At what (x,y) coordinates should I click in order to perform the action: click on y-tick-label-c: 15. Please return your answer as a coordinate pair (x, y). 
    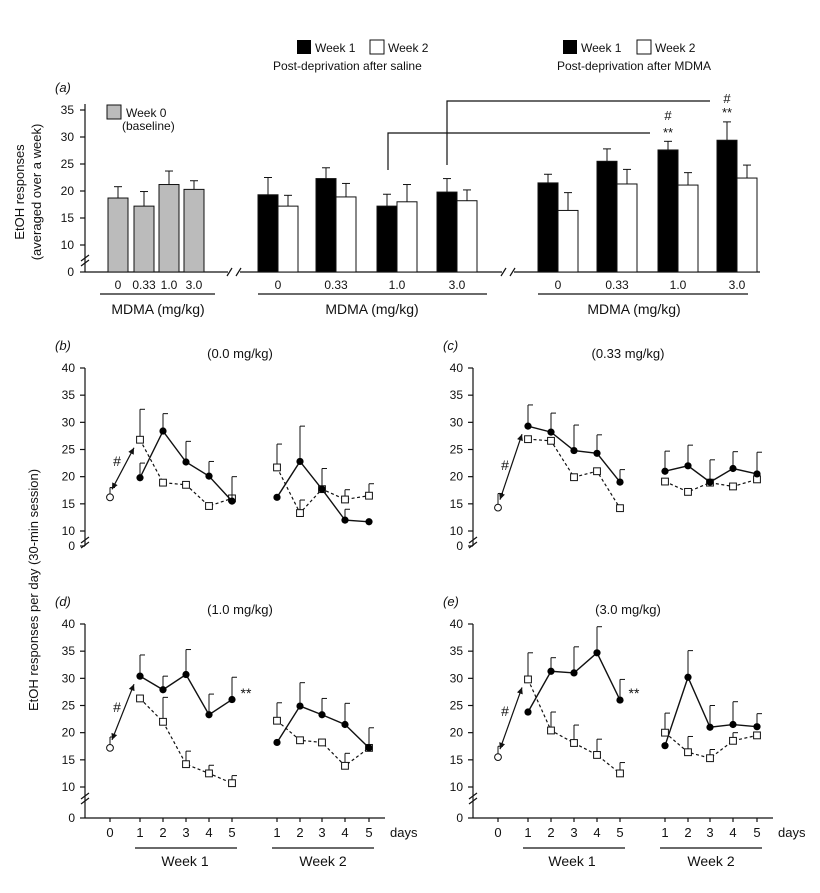
    Looking at the image, I should click on (457, 504).